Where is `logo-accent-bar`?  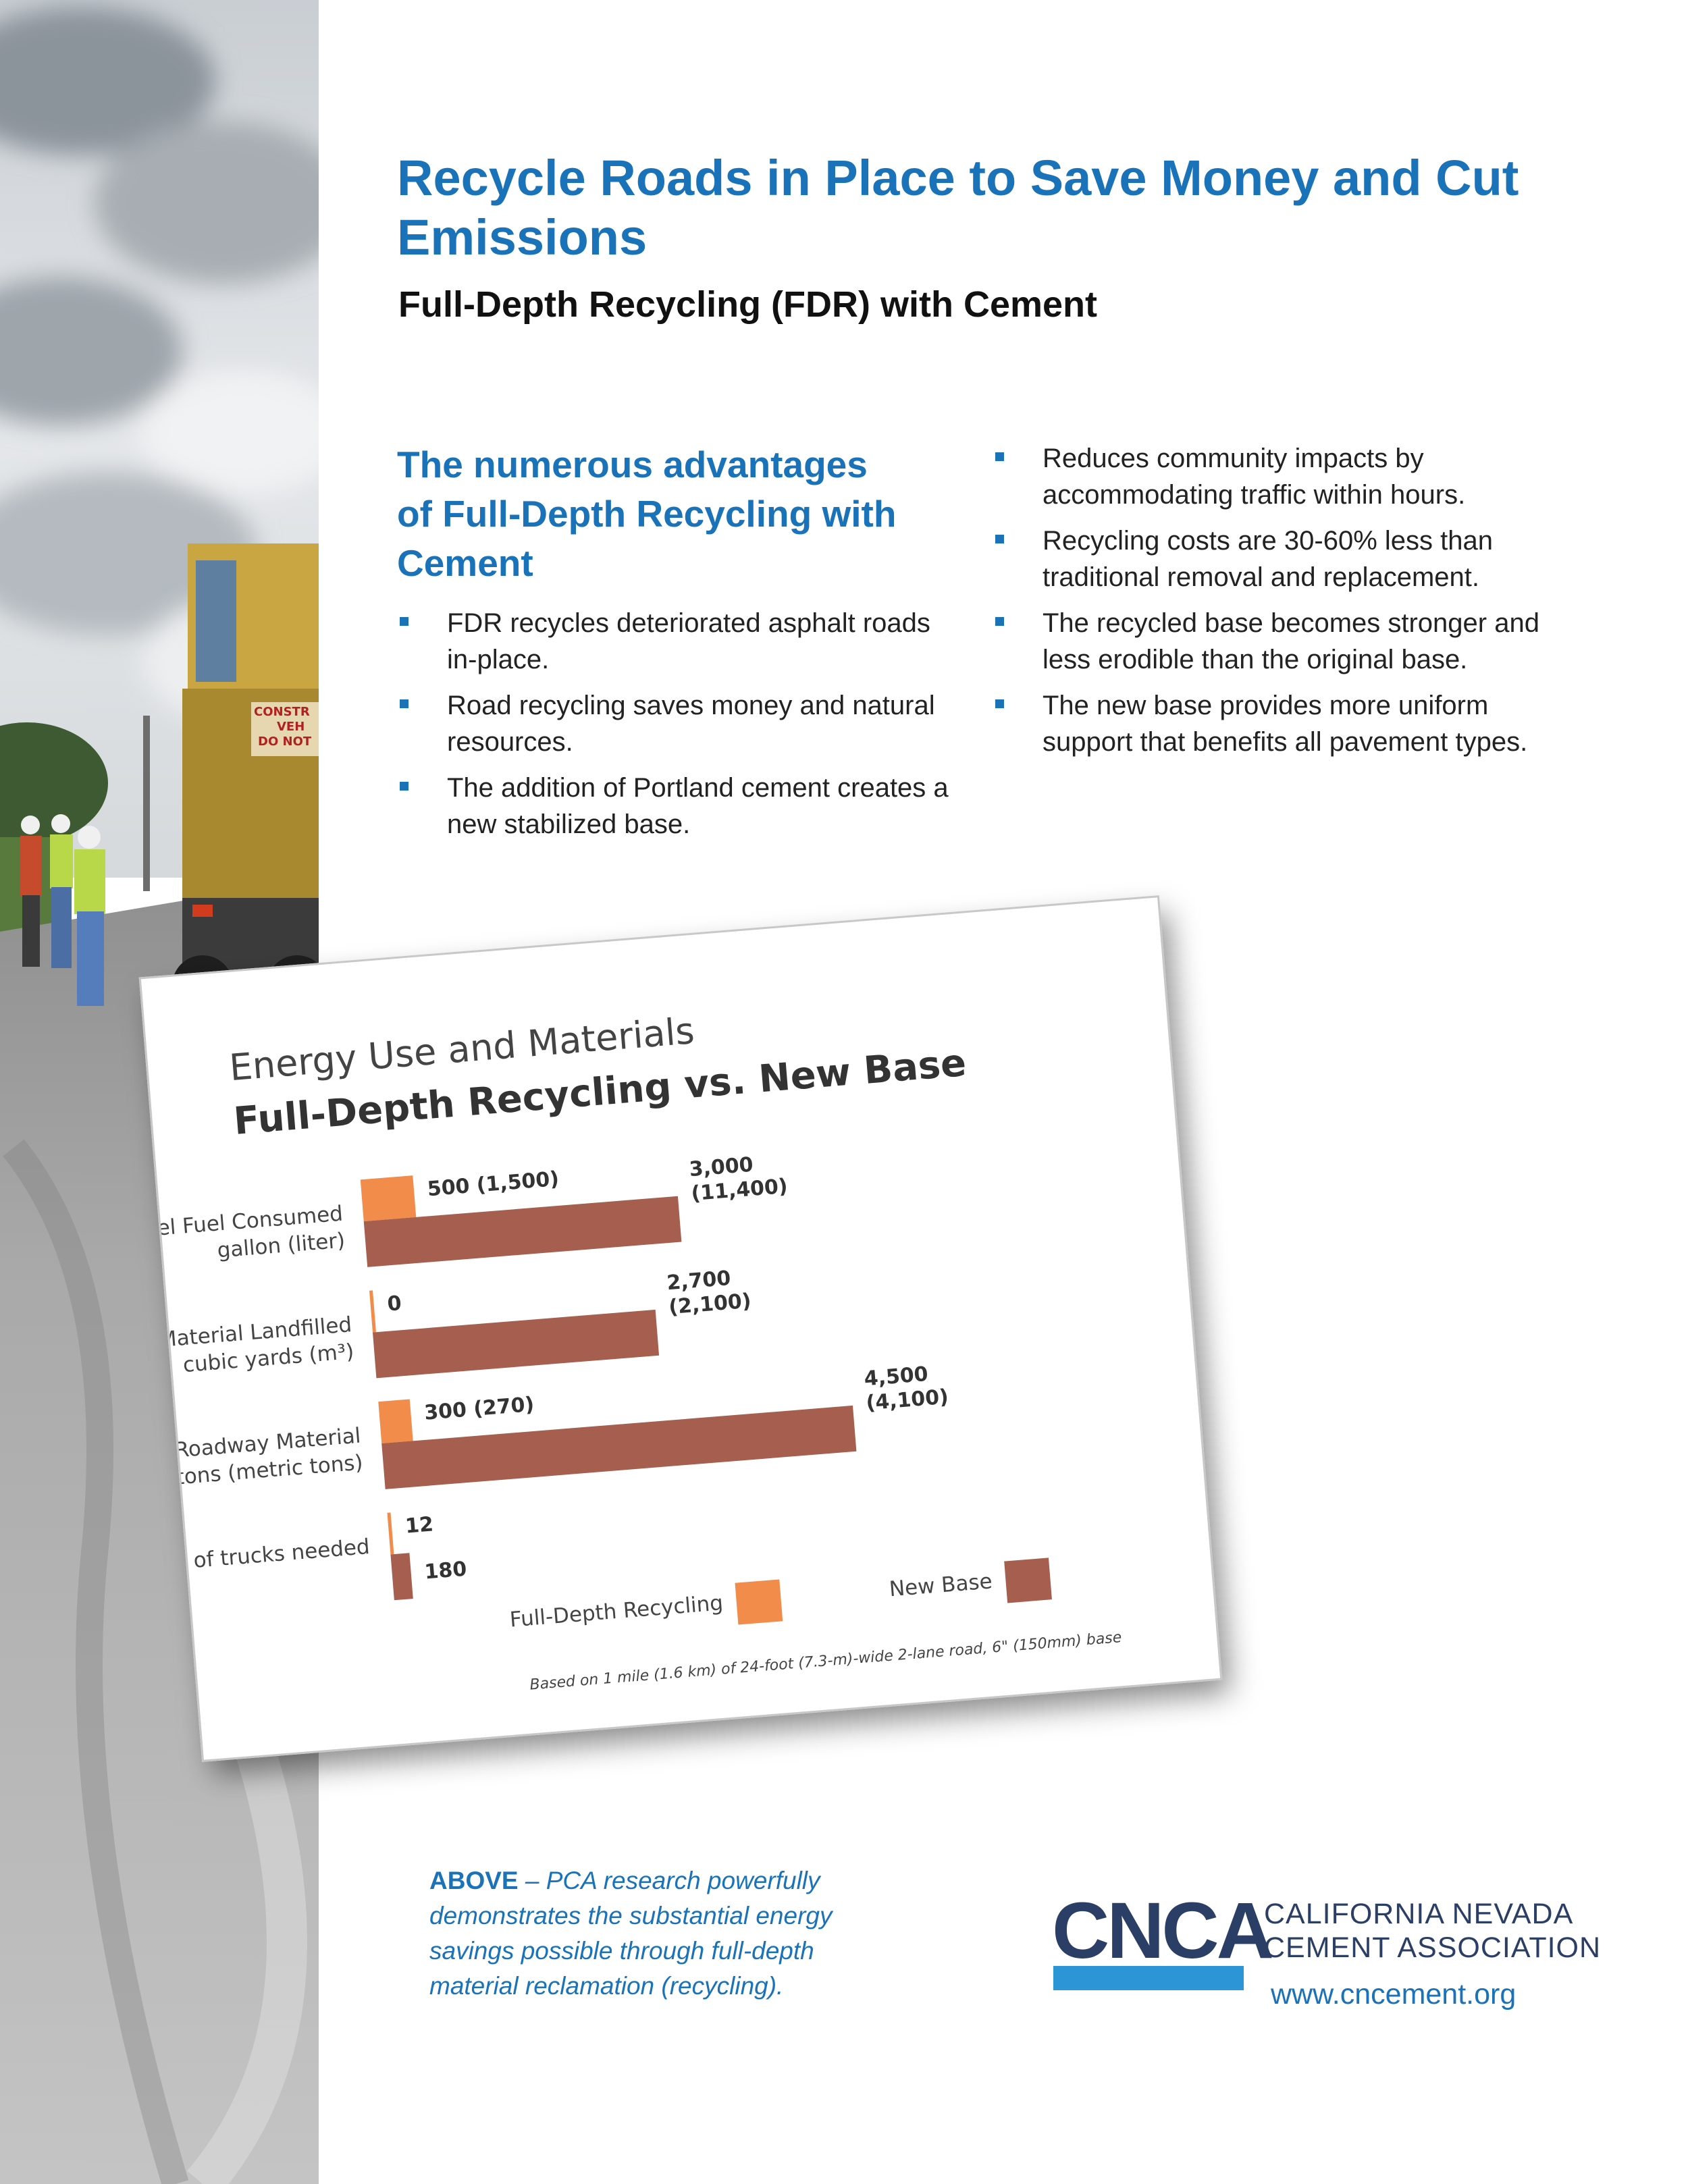
logo-accent-bar is located at coordinates (1148, 1978).